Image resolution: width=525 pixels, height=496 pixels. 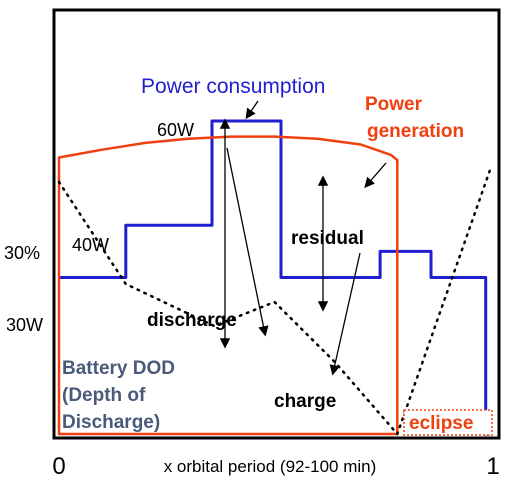 I want to click on x-tick-1: 1, so click(x=492, y=466).